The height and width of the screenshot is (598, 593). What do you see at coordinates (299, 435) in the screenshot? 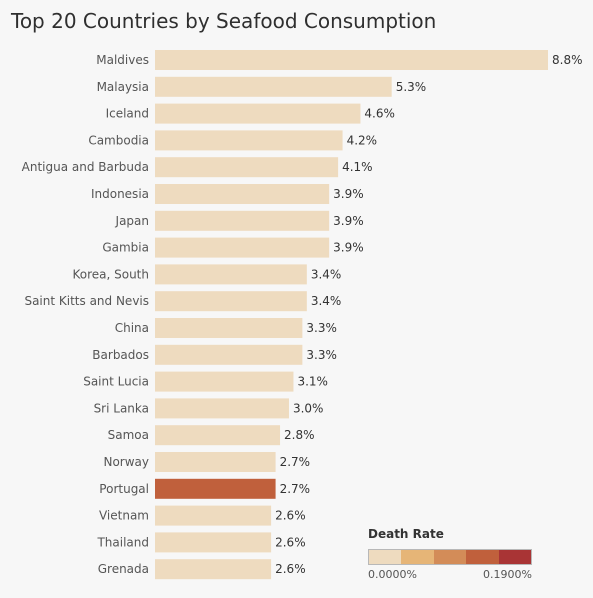
I see `value-label: 2.8%` at bounding box center [299, 435].